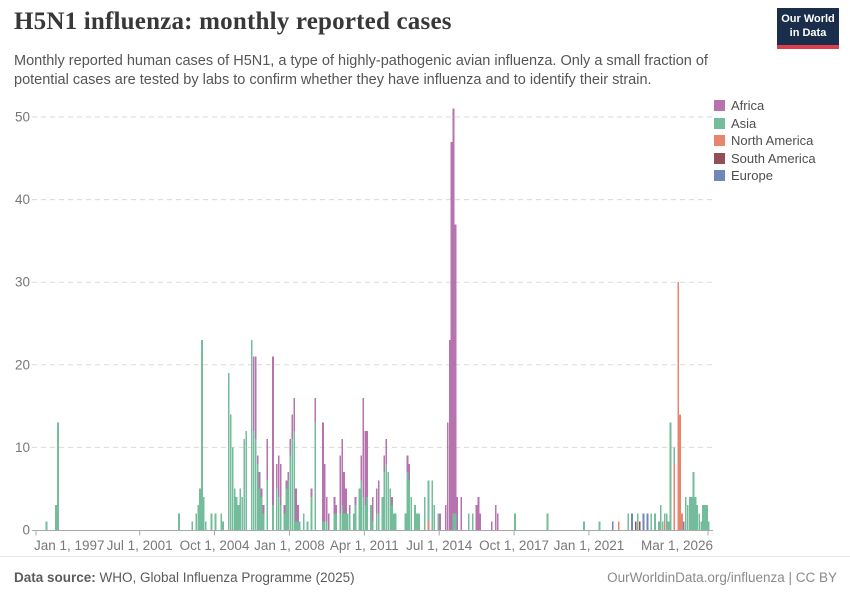  Describe the element at coordinates (765, 106) in the screenshot. I see `legend-item-africa: Africa` at that location.